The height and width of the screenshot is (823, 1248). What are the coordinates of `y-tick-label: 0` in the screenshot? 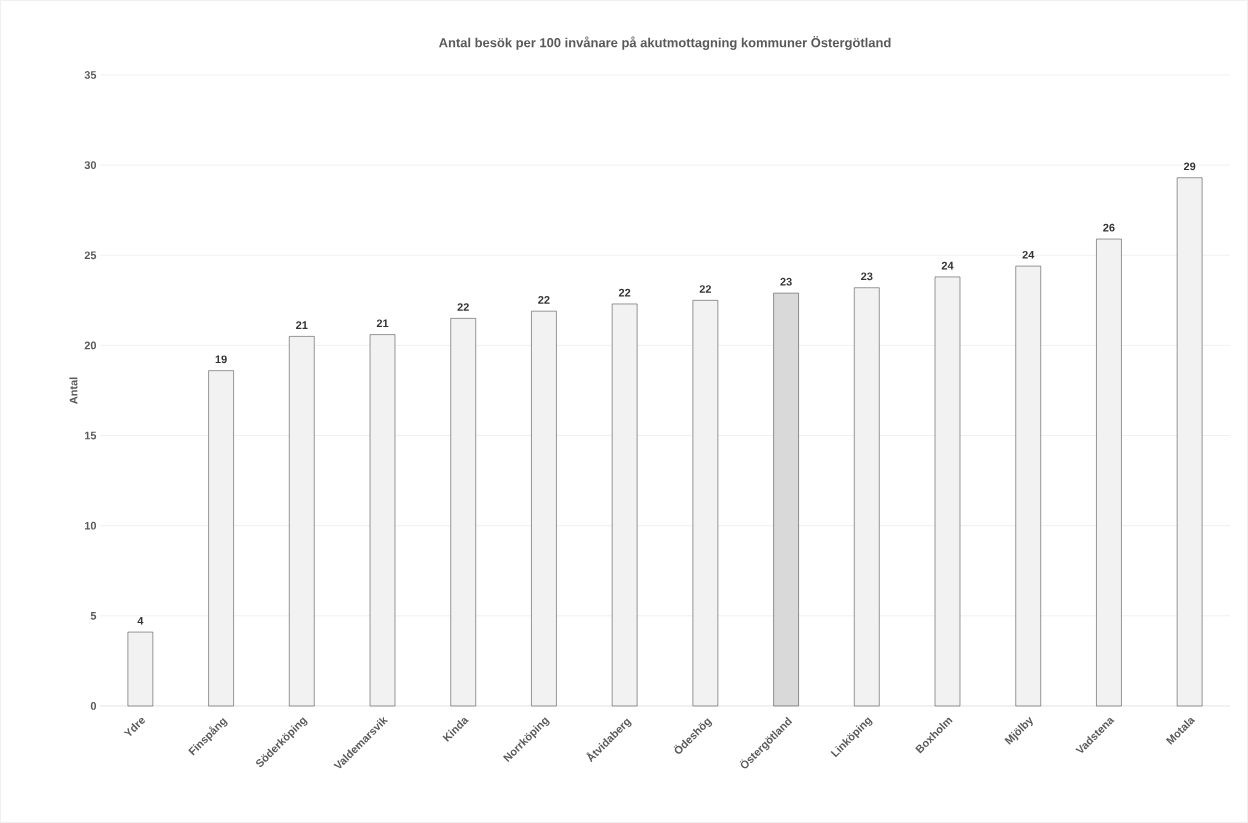 It's located at (93, 706).